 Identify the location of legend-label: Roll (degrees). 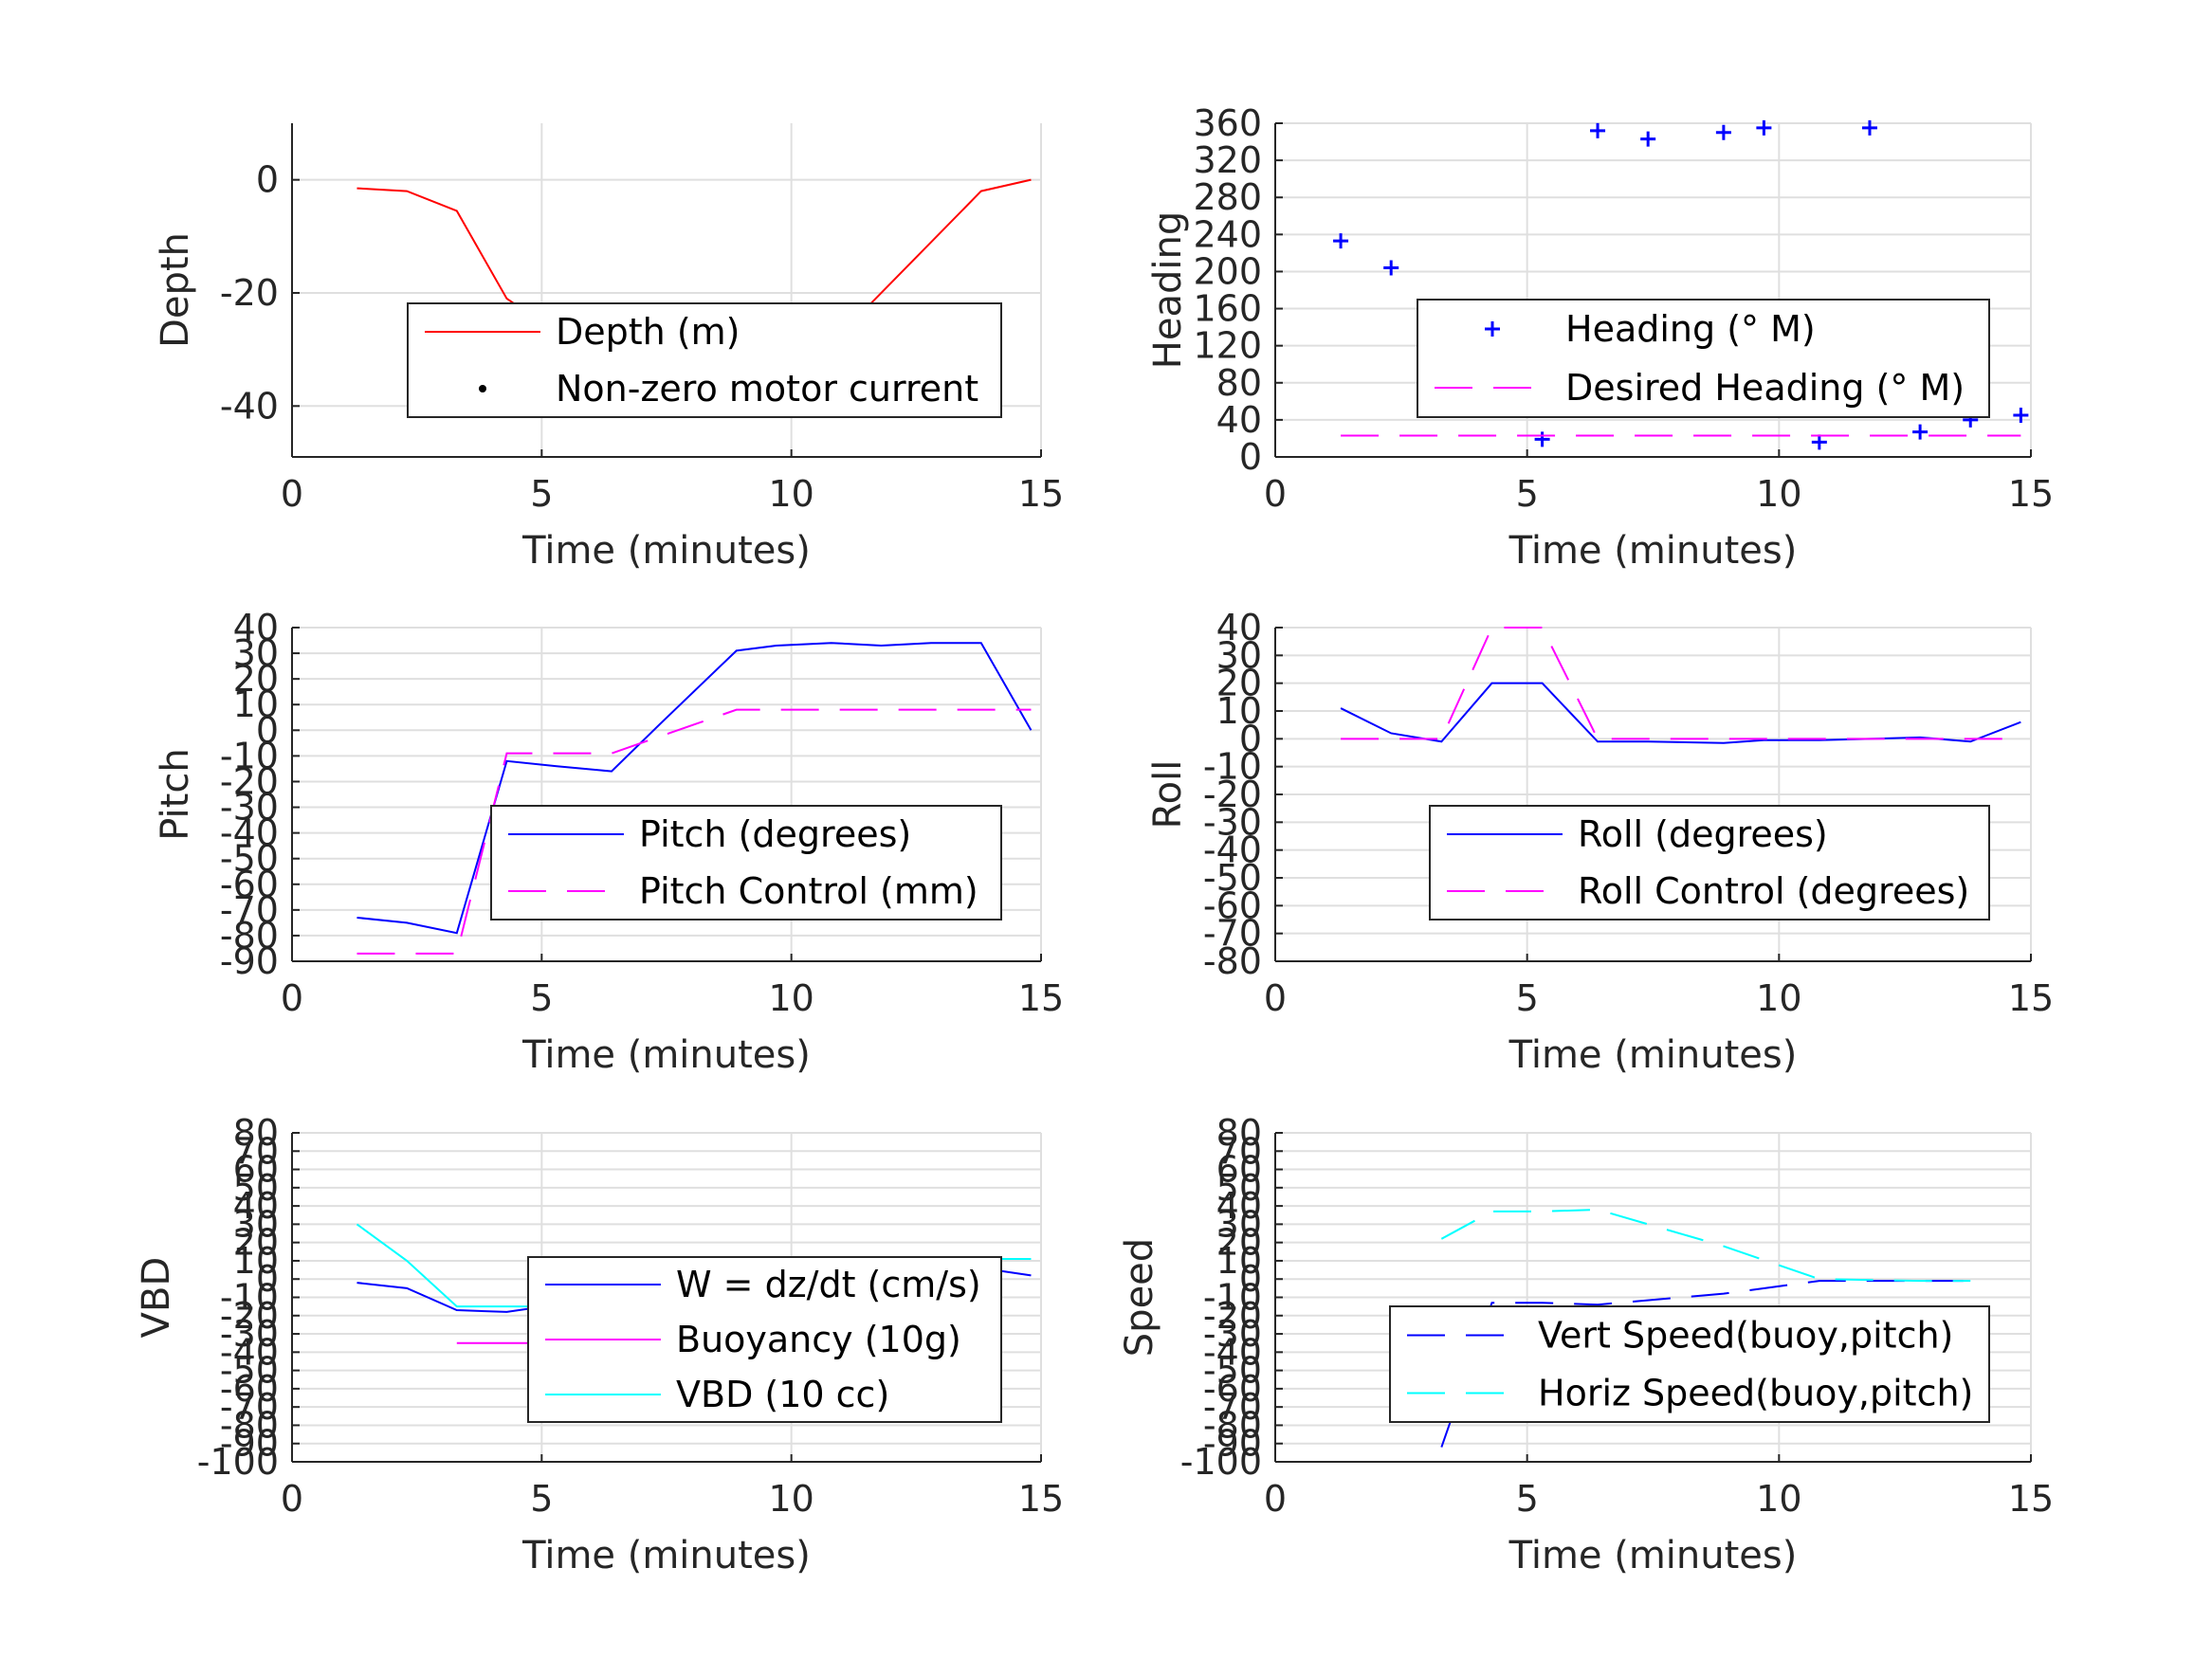
(1703, 834).